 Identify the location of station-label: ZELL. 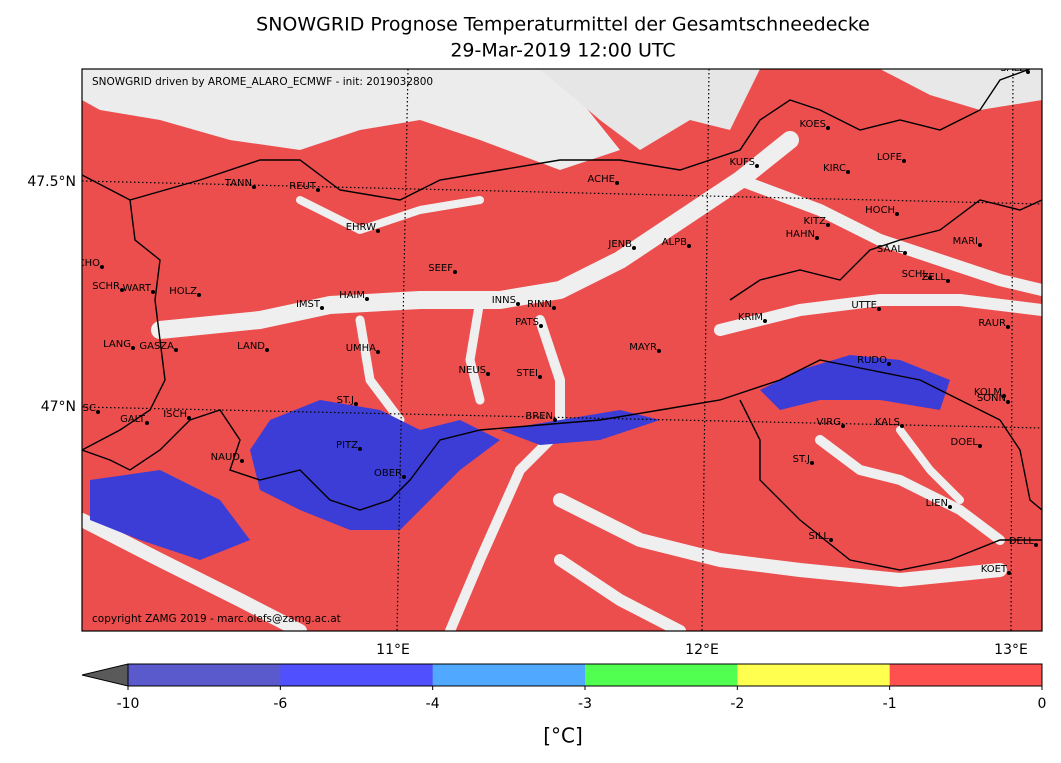
(934, 277).